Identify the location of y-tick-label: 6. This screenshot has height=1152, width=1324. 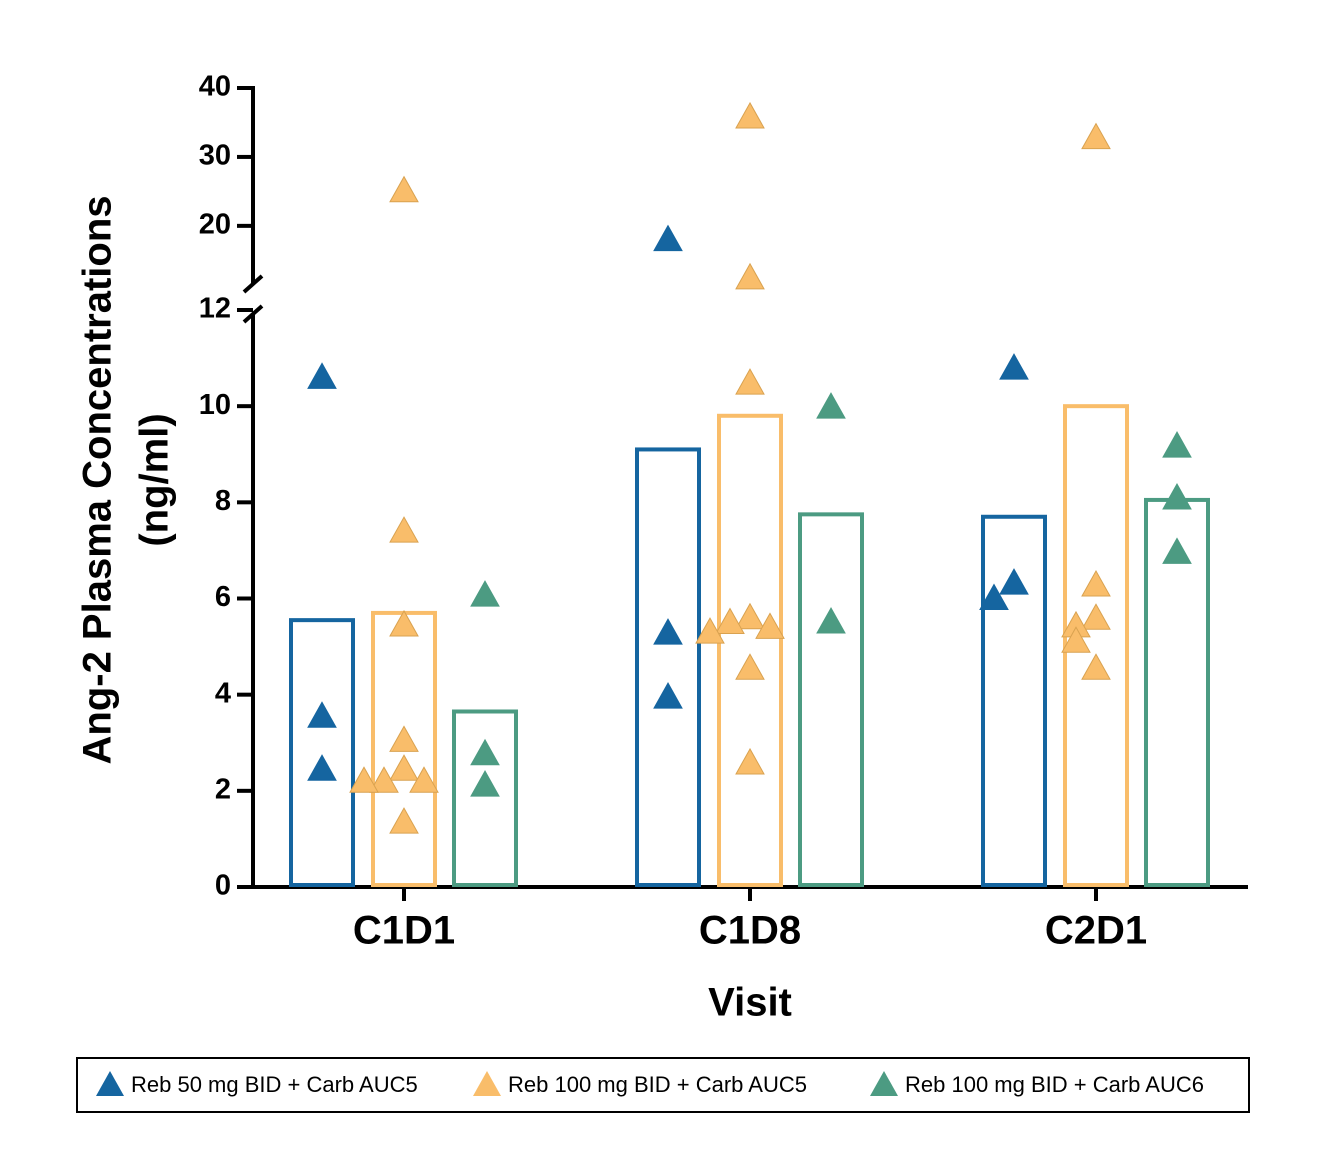
(223, 597).